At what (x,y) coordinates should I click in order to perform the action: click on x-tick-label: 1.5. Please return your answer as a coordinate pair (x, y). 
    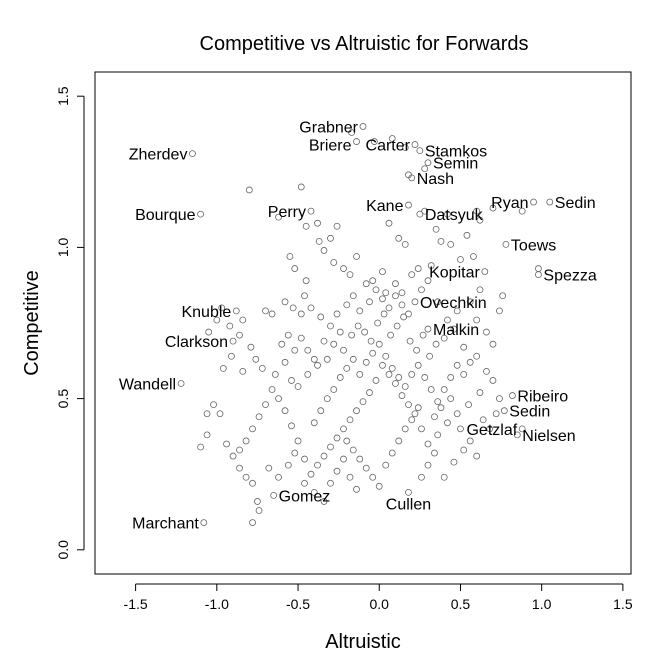
    Looking at the image, I should click on (623, 604).